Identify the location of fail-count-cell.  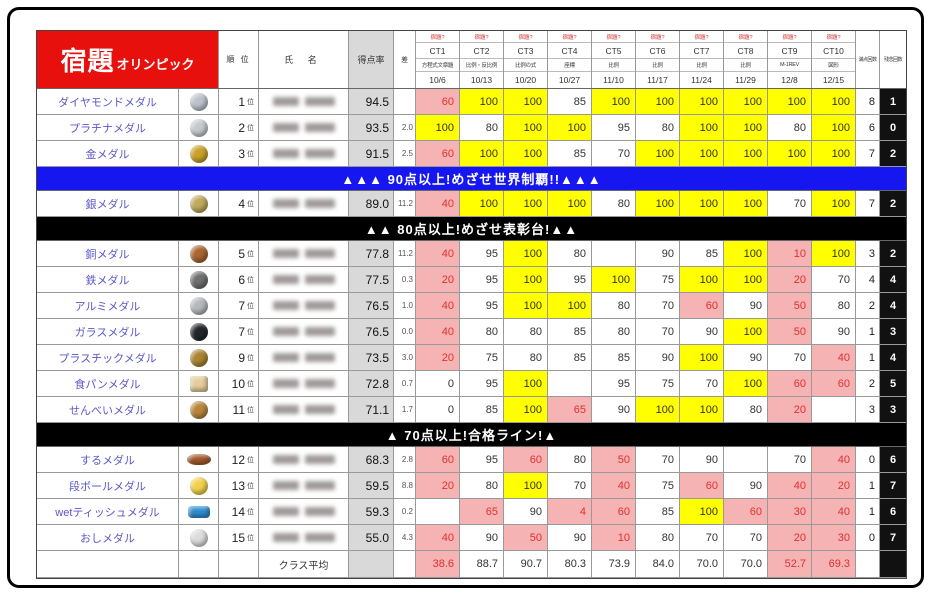
(893, 564).